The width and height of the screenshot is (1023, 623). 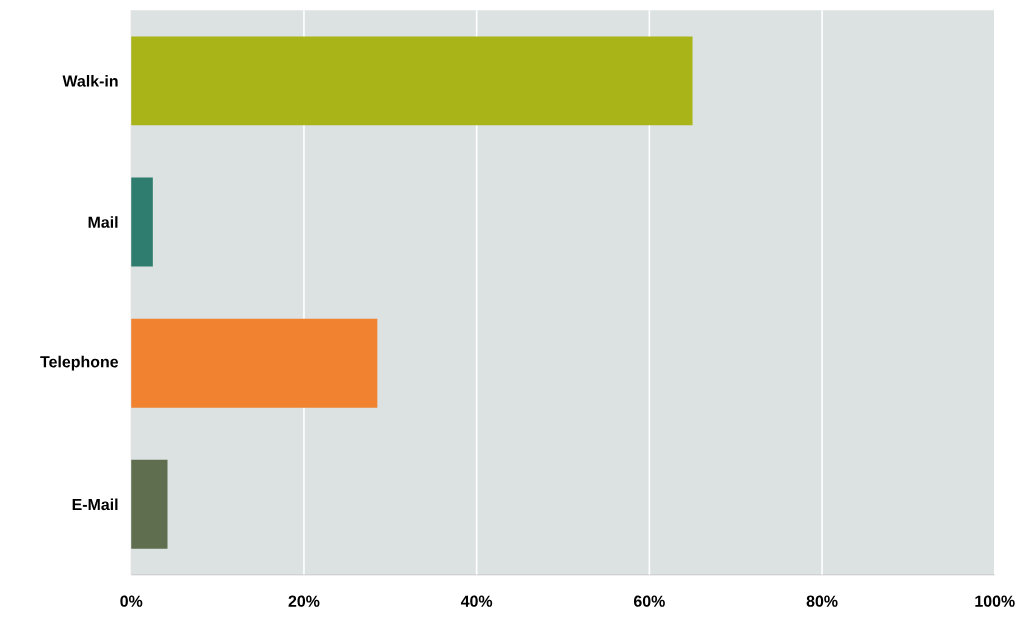 I want to click on x-tick-label: 60%, so click(x=649, y=601).